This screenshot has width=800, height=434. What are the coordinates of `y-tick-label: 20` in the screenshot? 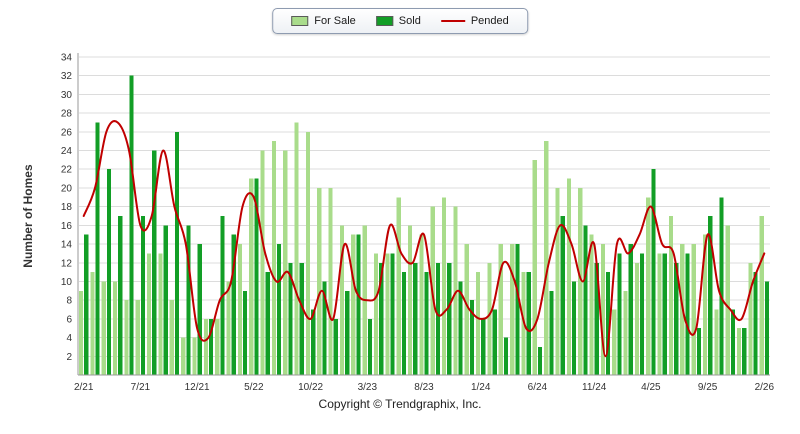 It's located at (67, 188).